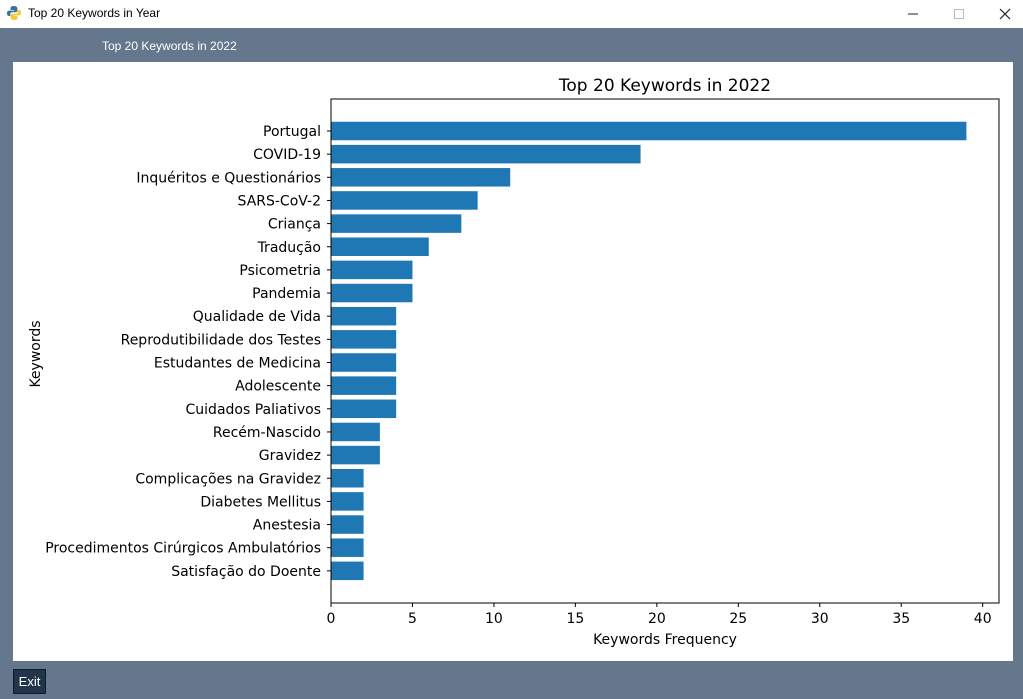  I want to click on y-tick-label: Anestesia, so click(287, 526).